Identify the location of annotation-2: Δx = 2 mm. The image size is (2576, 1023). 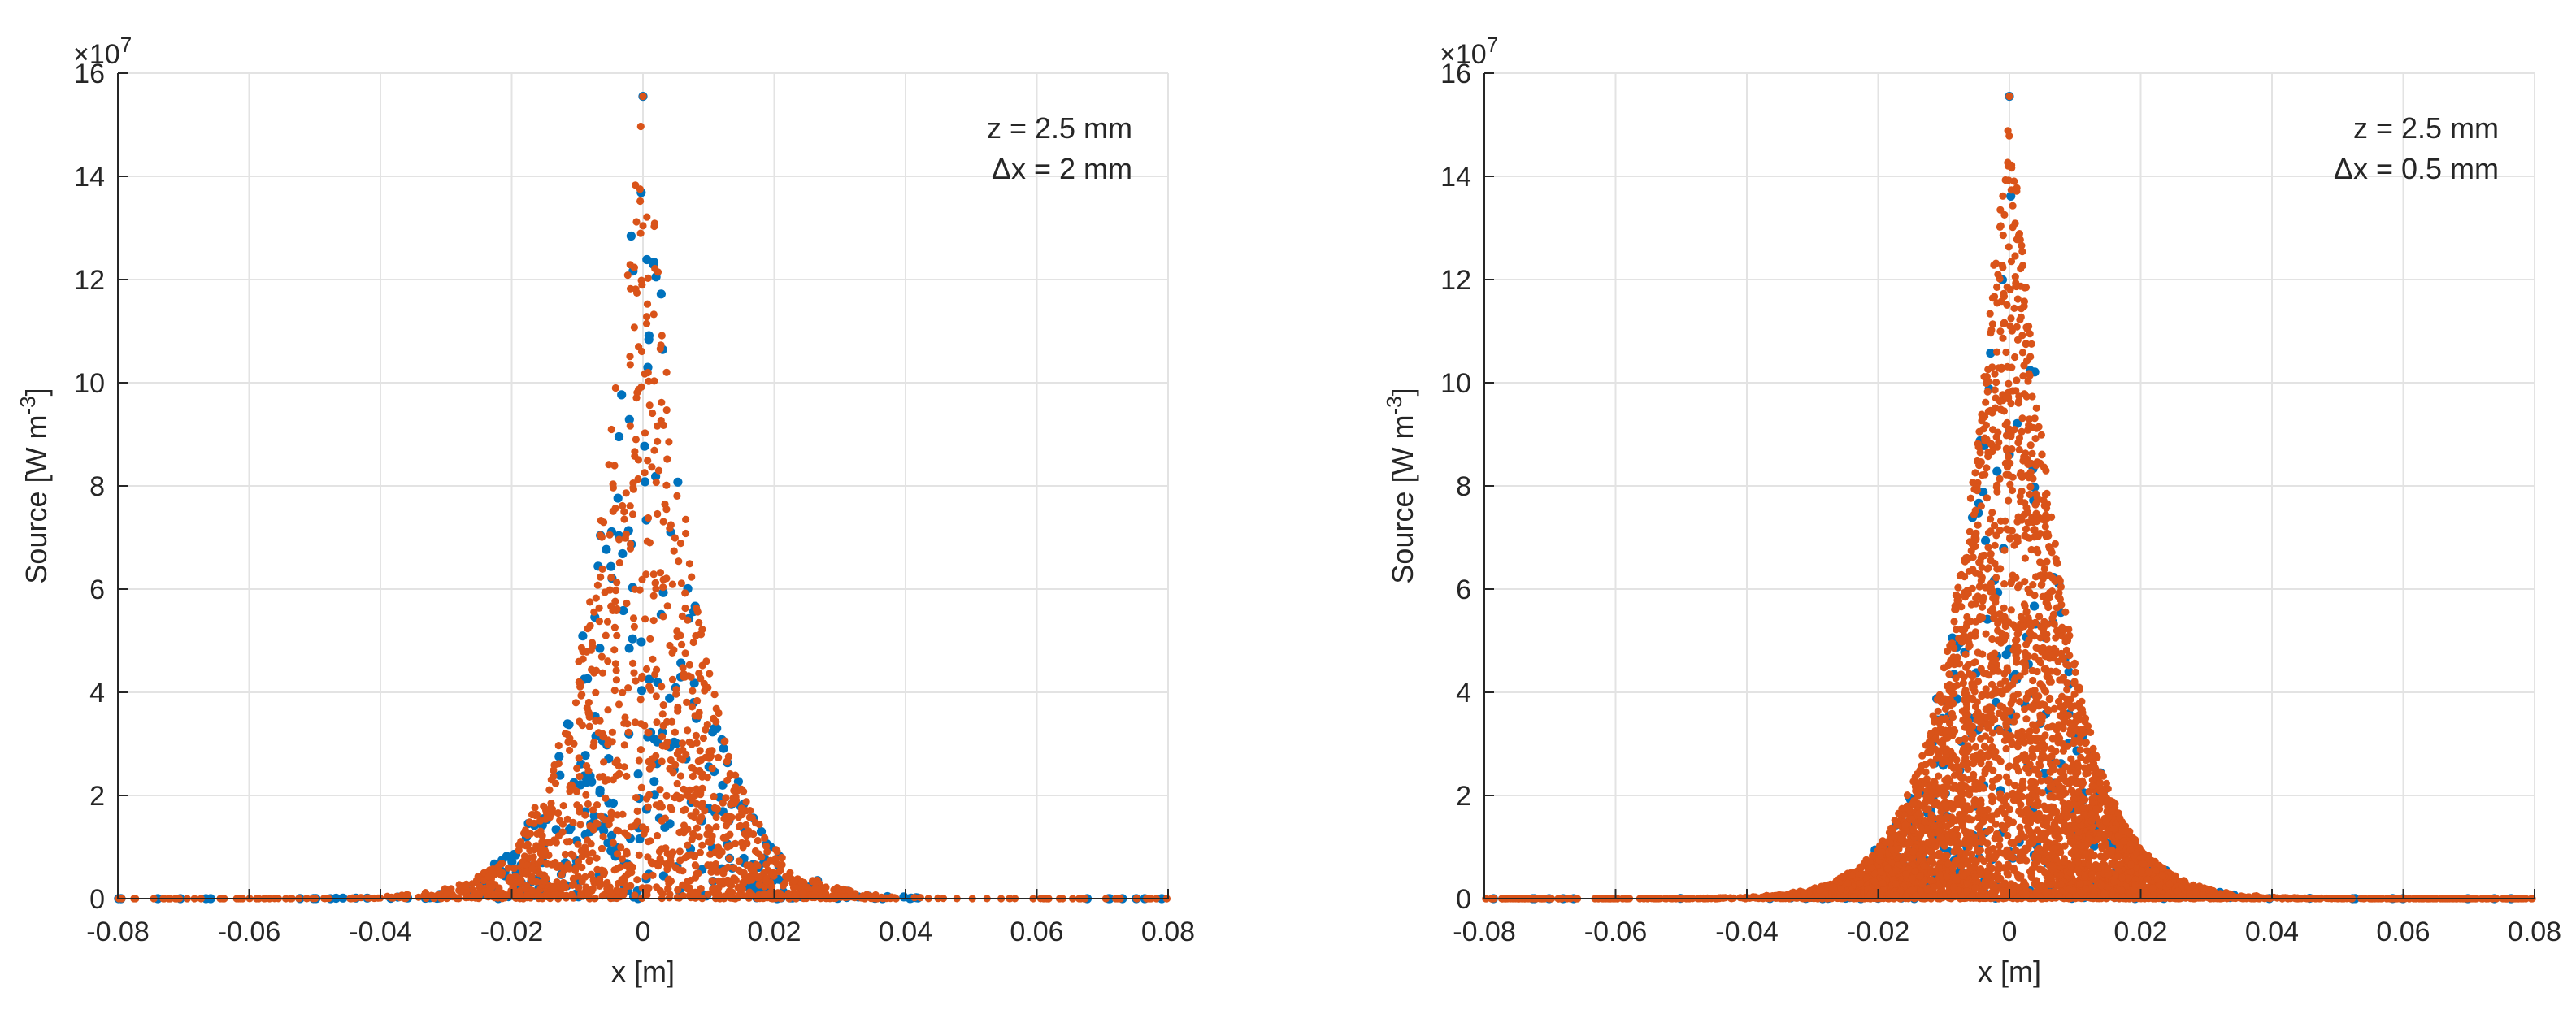
(1062, 168).